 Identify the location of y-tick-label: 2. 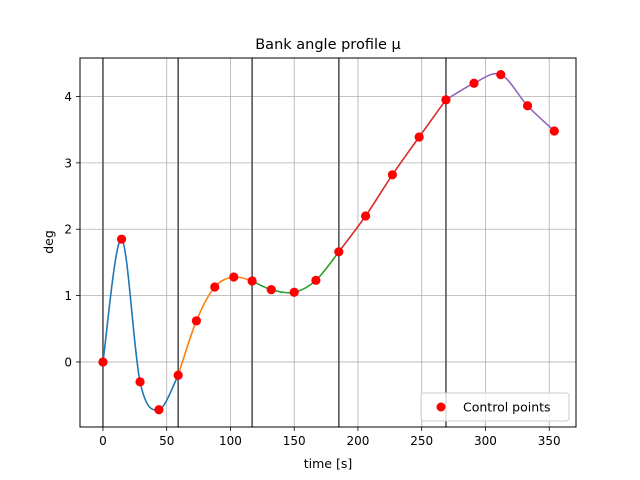
(68, 230).